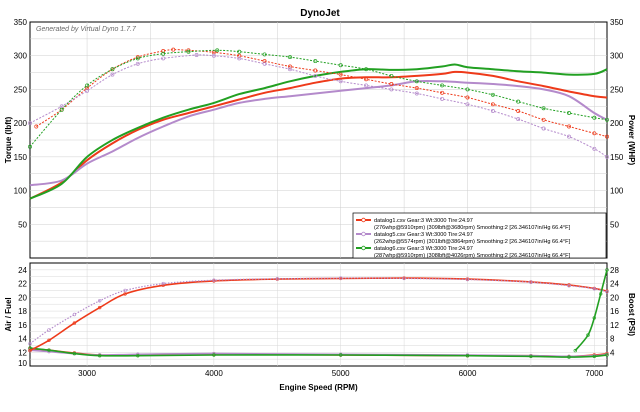  I want to click on y-tick-label: 50, so click(22, 224).